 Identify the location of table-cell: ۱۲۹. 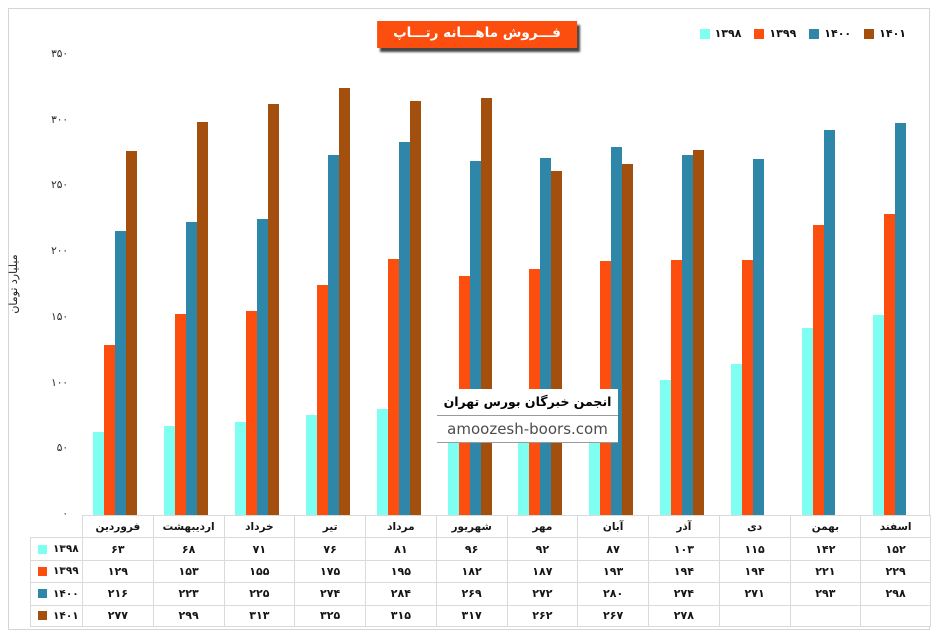
(117, 571).